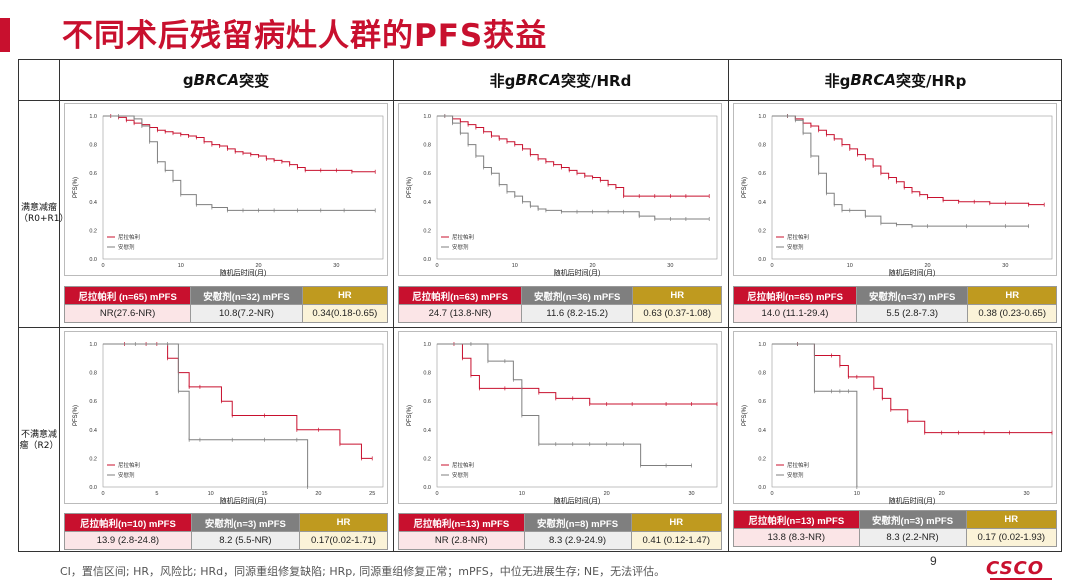  I want to click on table-cell: 0.17 (0.02-1.93), so click(1011, 537).